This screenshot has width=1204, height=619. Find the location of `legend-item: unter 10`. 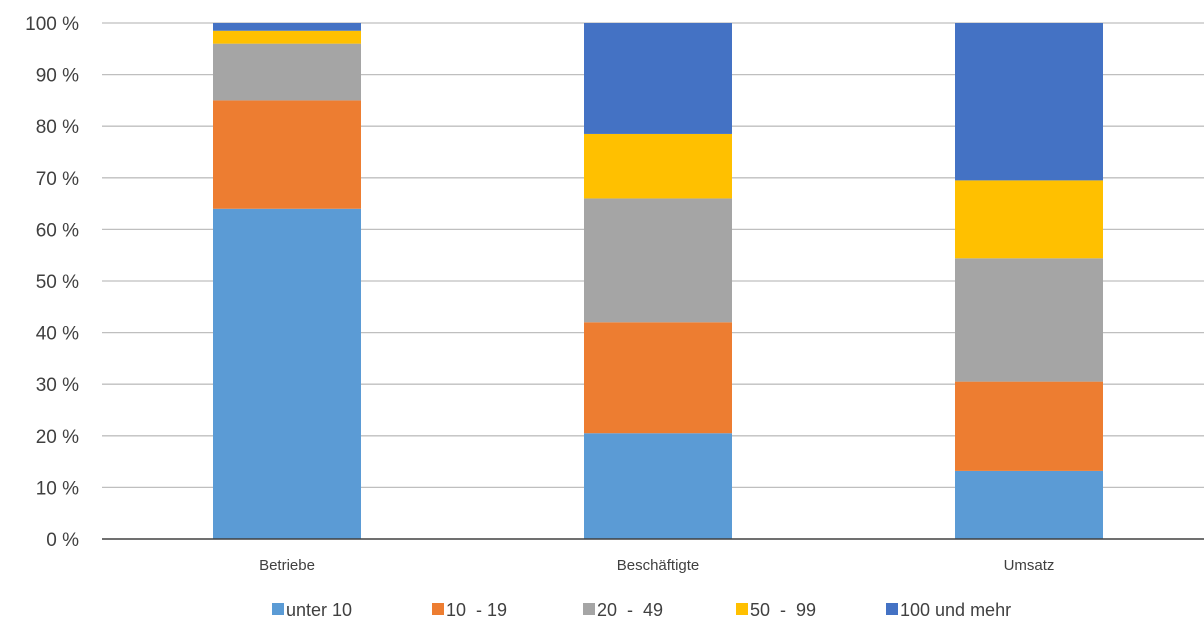

legend-item: unter 10 is located at coordinates (312, 609).